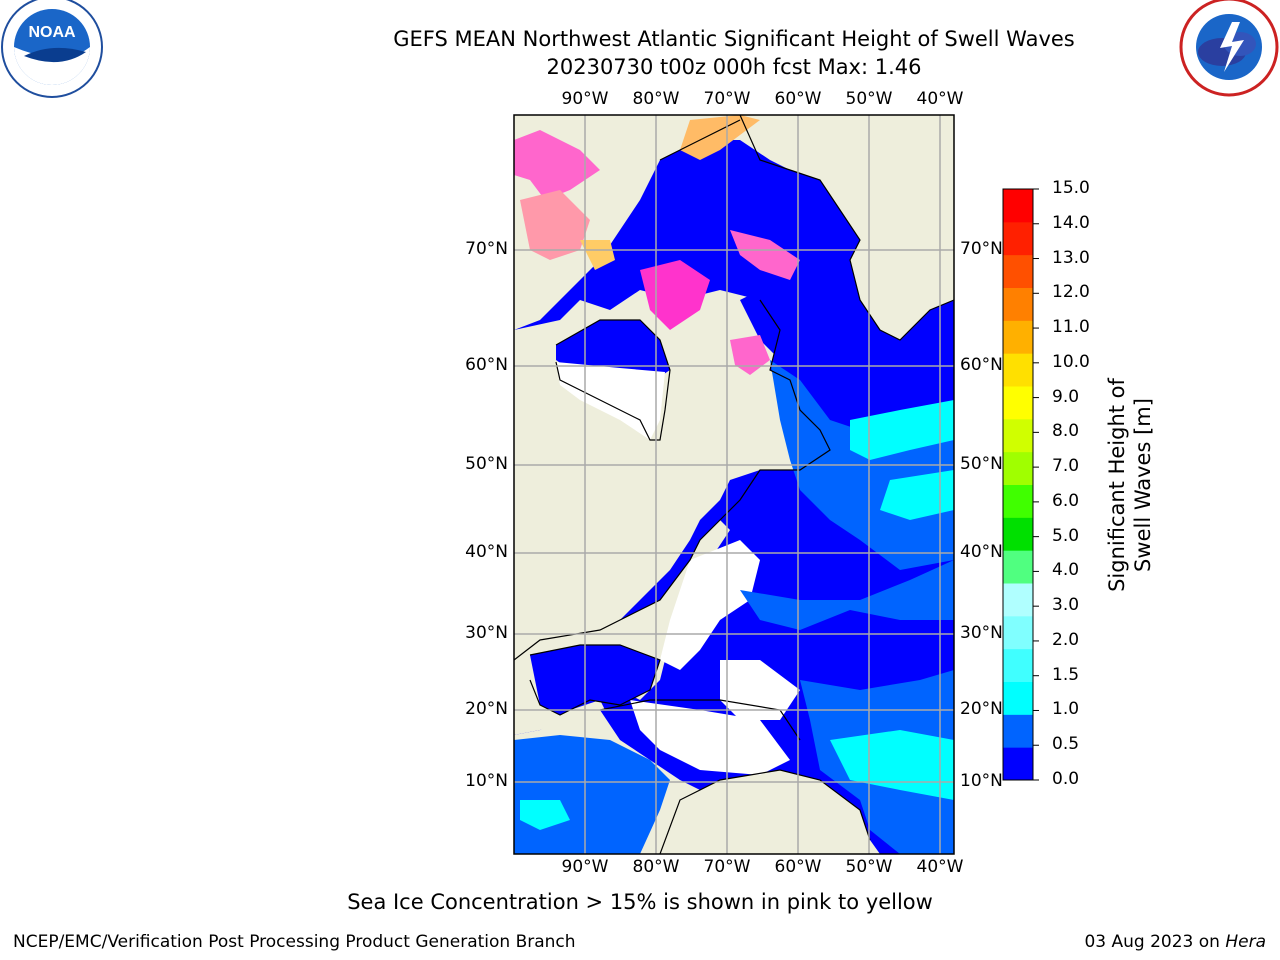  I want to click on colorbar-frame, so click(1018, 484).